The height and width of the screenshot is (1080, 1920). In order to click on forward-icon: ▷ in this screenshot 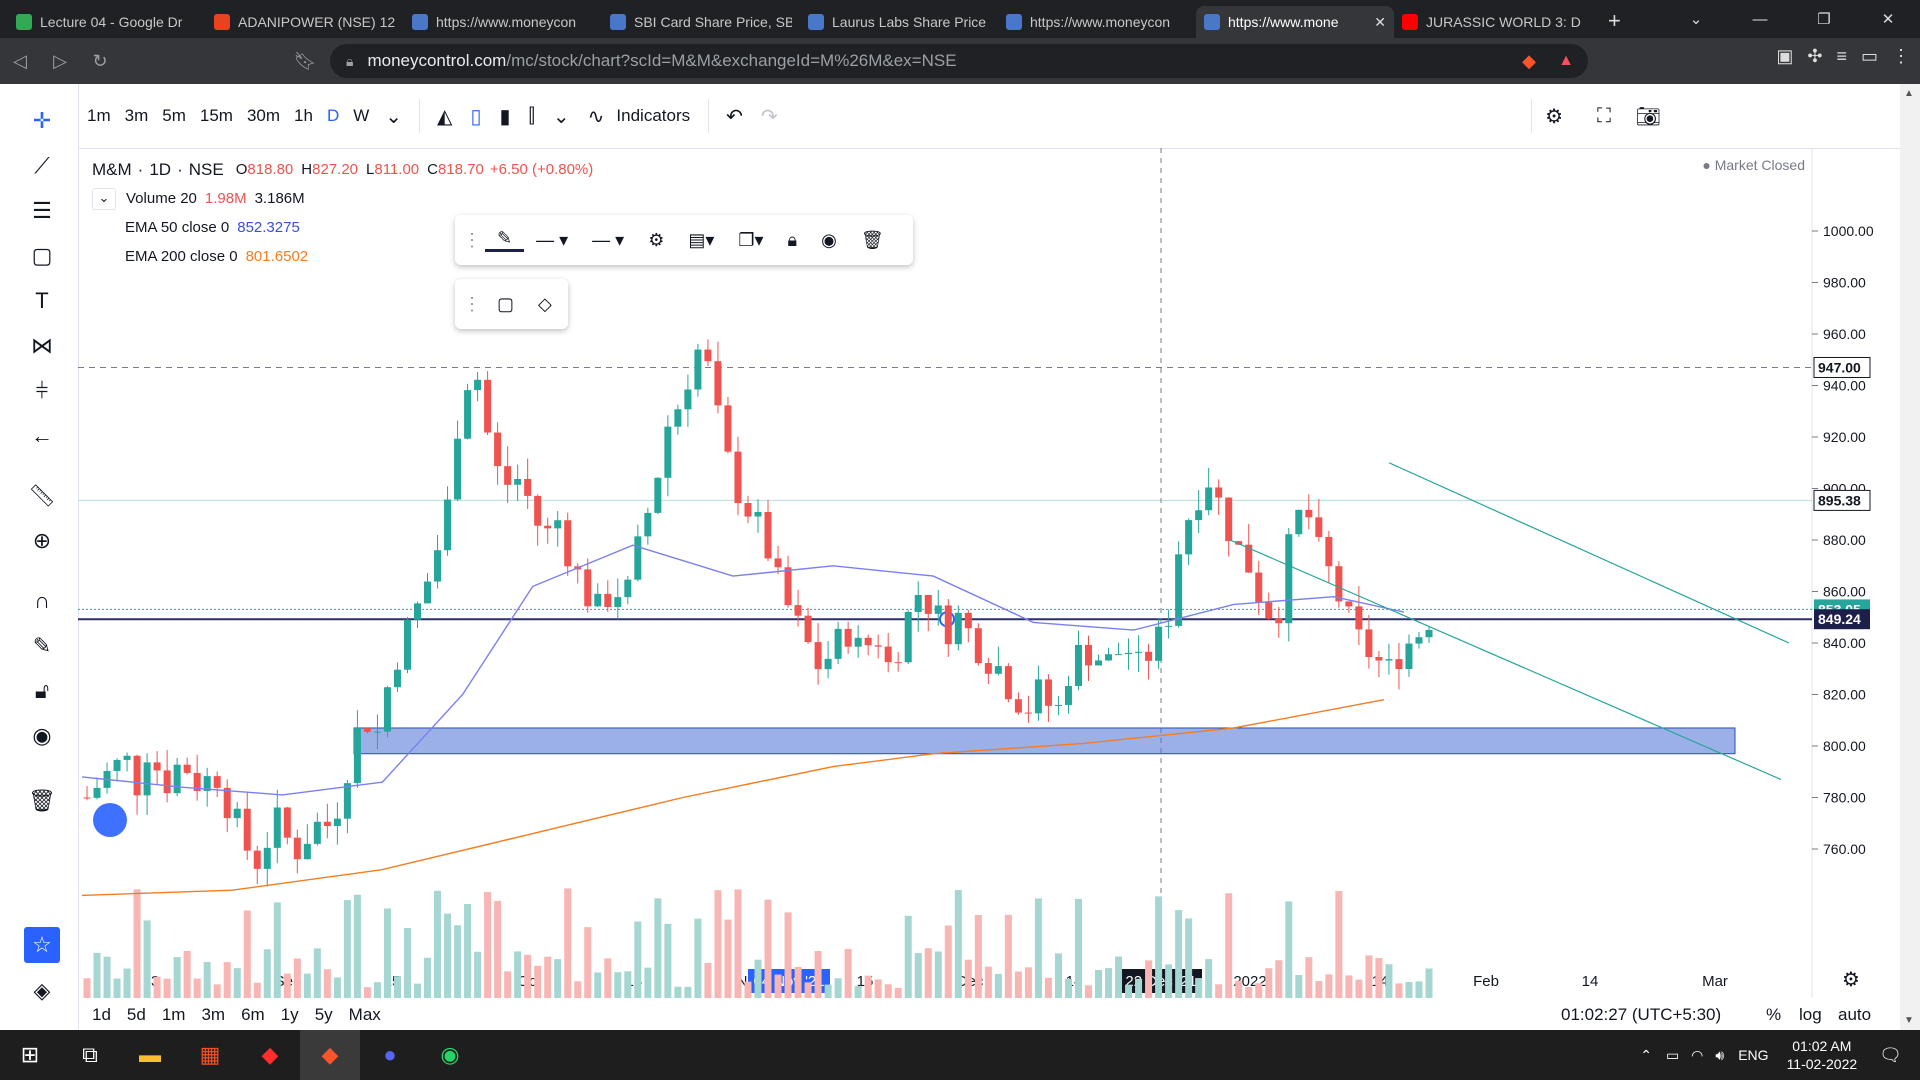, I will do `click(60, 60)`.